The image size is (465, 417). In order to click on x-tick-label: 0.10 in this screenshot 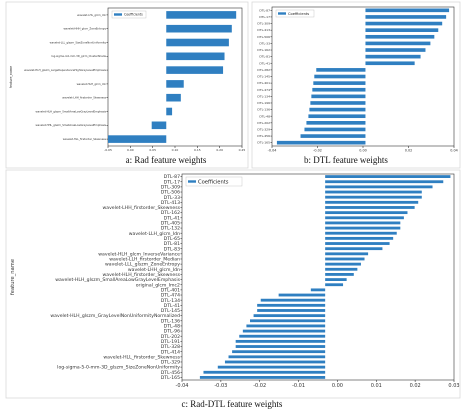, I will do `click(175, 150)`.